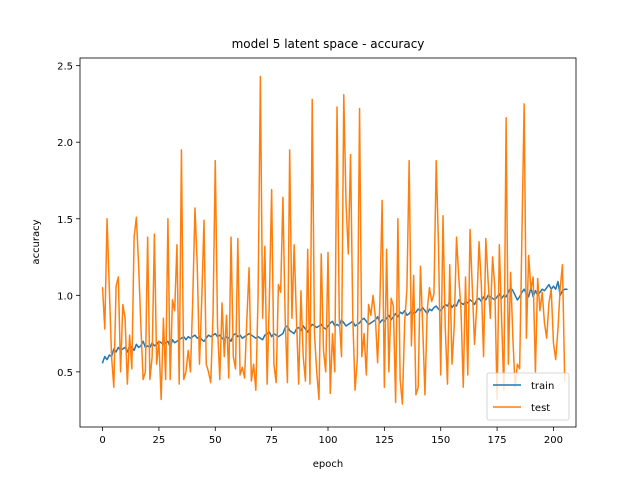 The height and width of the screenshot is (480, 640). Describe the element at coordinates (65, 220) in the screenshot. I see `y-tick-label: 1.5` at that location.